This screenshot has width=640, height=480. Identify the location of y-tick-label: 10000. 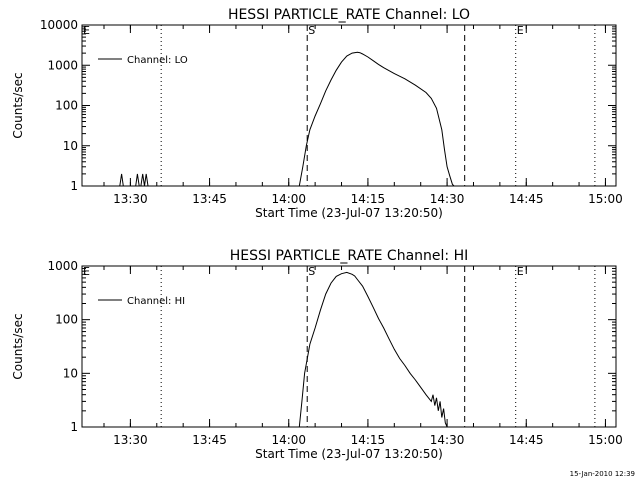
(59, 25).